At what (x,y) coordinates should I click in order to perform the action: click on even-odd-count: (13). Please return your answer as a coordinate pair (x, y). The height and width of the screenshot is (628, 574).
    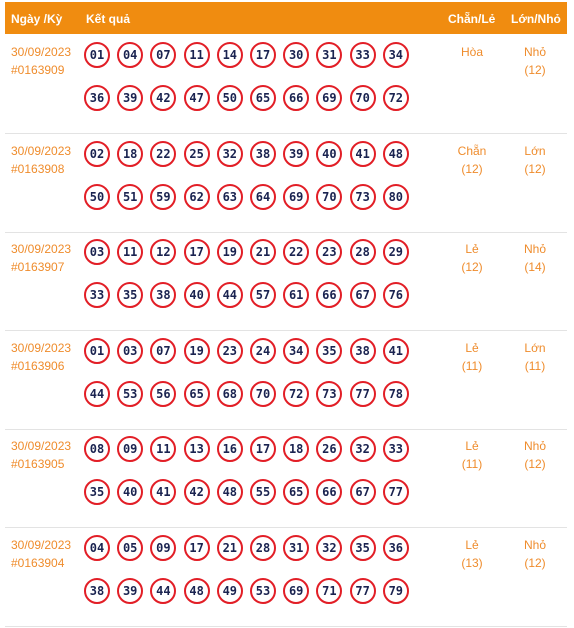
    Looking at the image, I should click on (472, 563).